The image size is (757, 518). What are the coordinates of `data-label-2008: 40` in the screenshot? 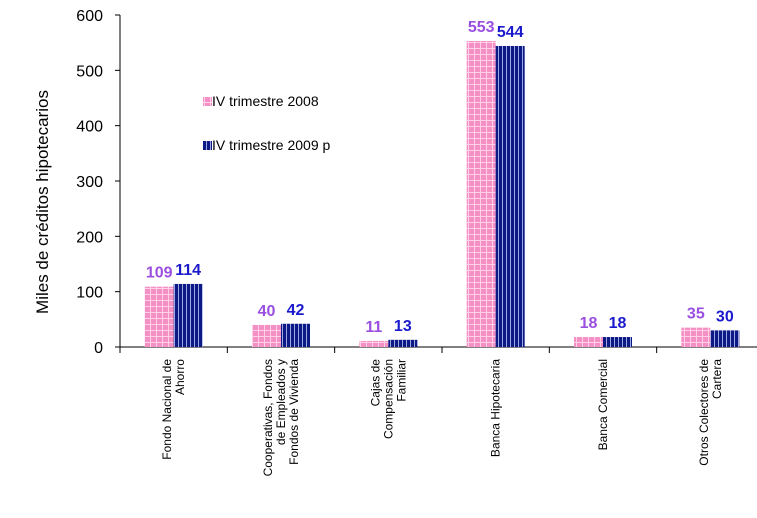 It's located at (267, 311).